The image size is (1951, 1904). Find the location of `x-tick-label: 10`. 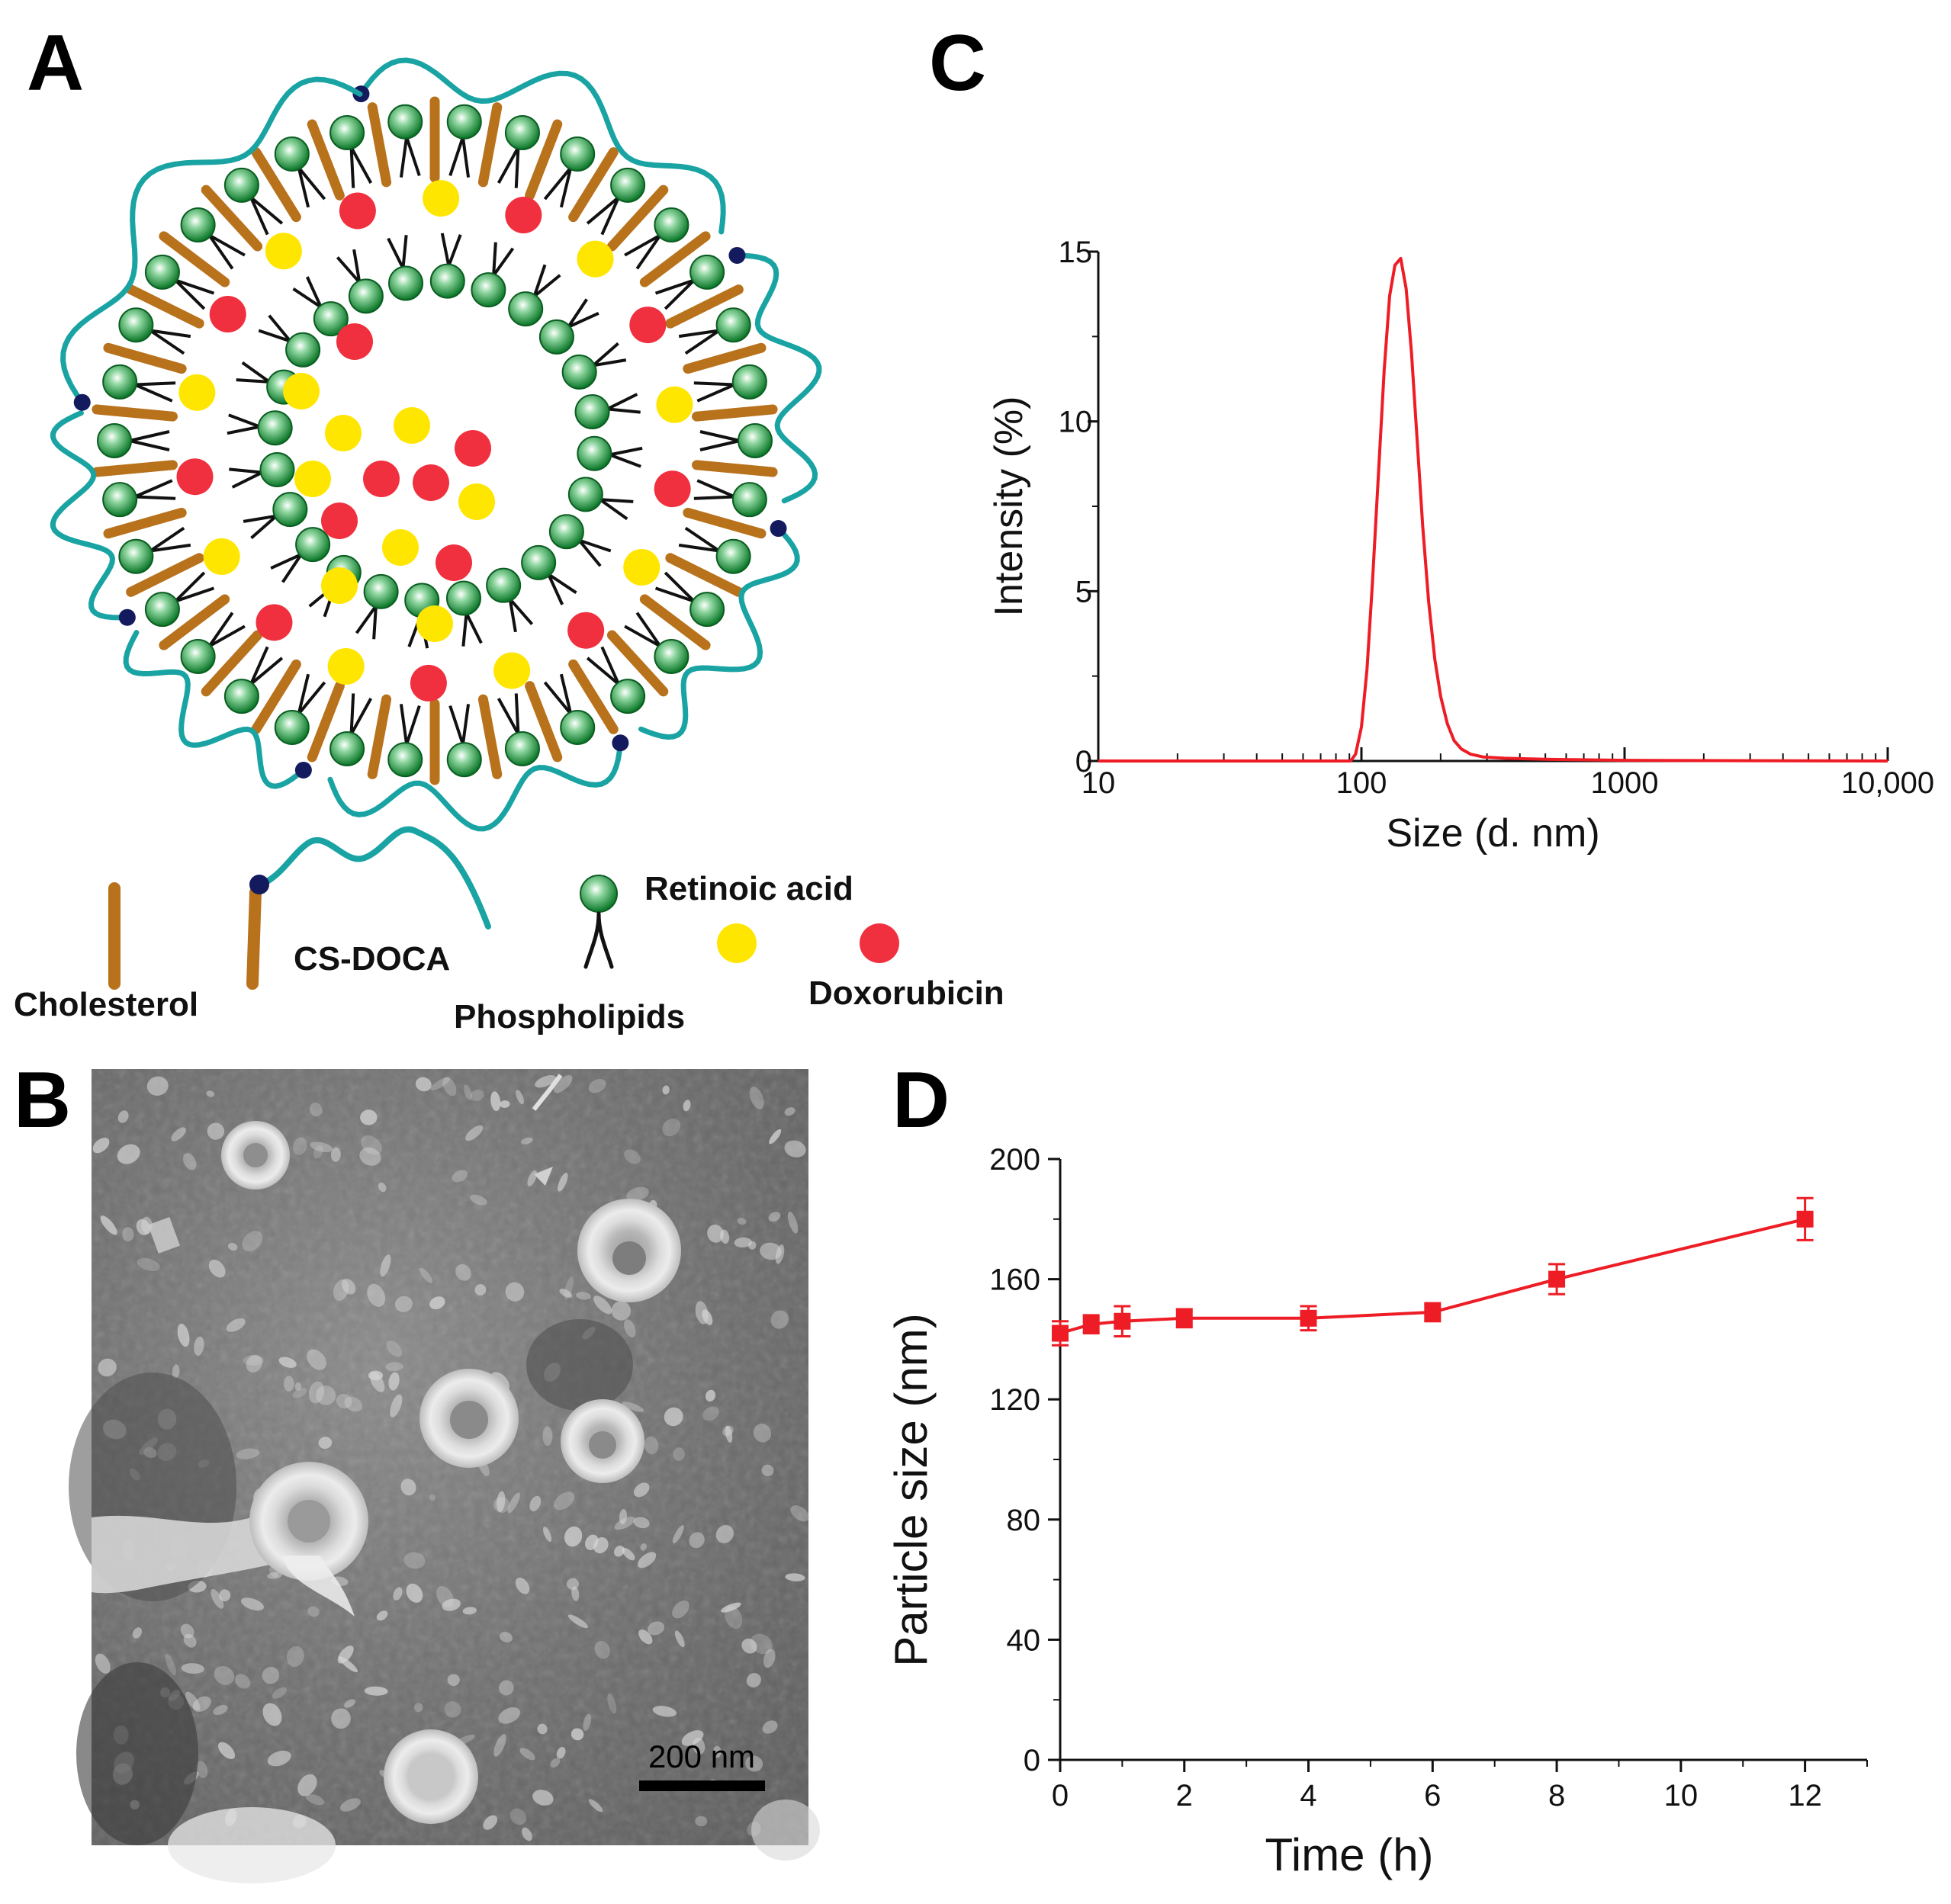

x-tick-label: 10 is located at coordinates (1099, 783).